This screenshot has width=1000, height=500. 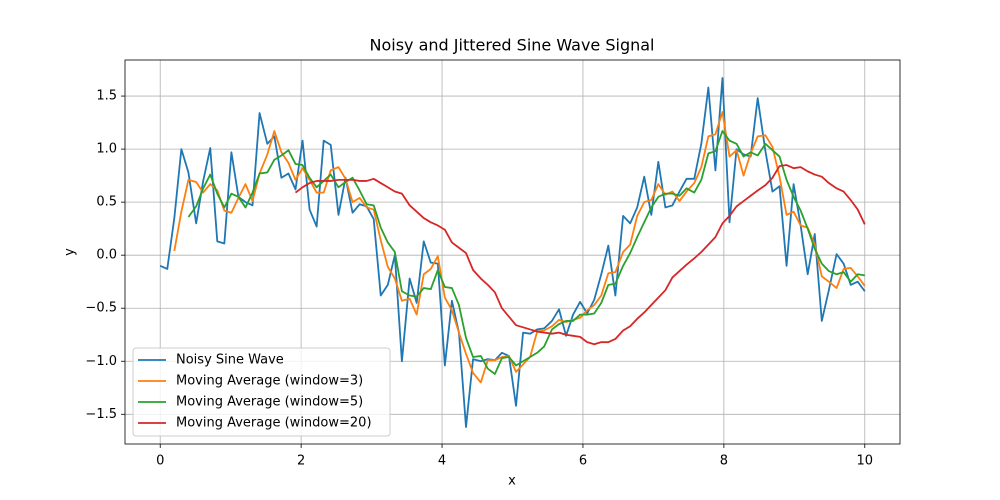 What do you see at coordinates (101, 361) in the screenshot?
I see `y-tick-label: −1.0` at bounding box center [101, 361].